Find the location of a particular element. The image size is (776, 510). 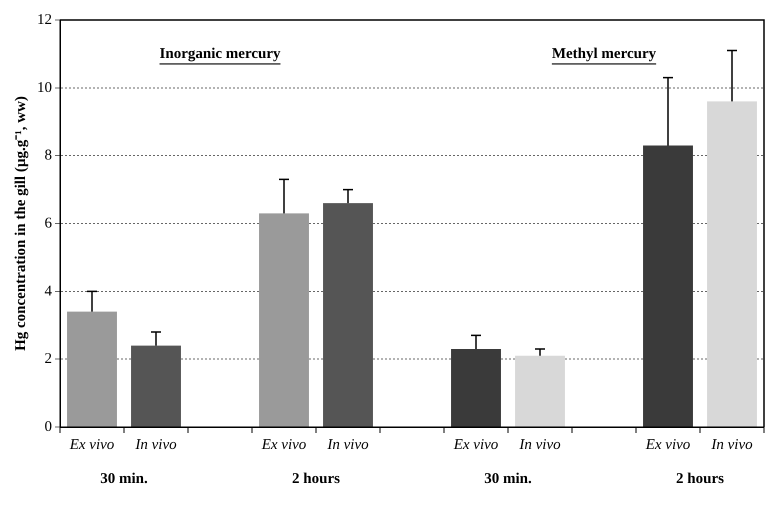

y-tick-label: 6 is located at coordinates (48, 223).